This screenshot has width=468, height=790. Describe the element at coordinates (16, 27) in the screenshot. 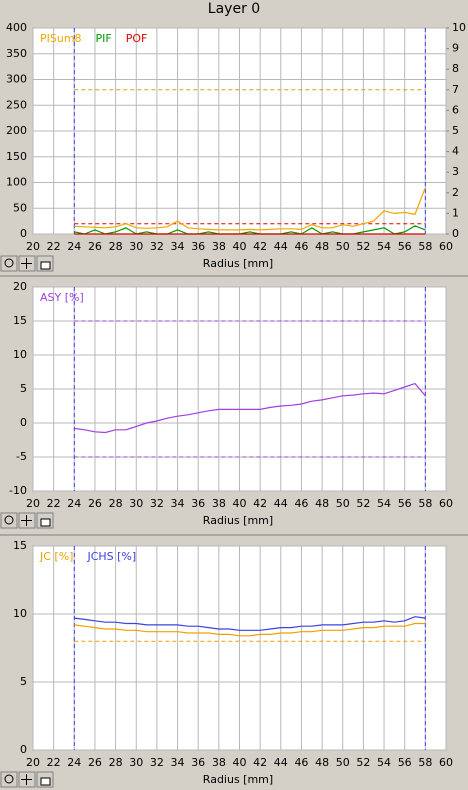

I see `y-tick-label: 400` at that location.